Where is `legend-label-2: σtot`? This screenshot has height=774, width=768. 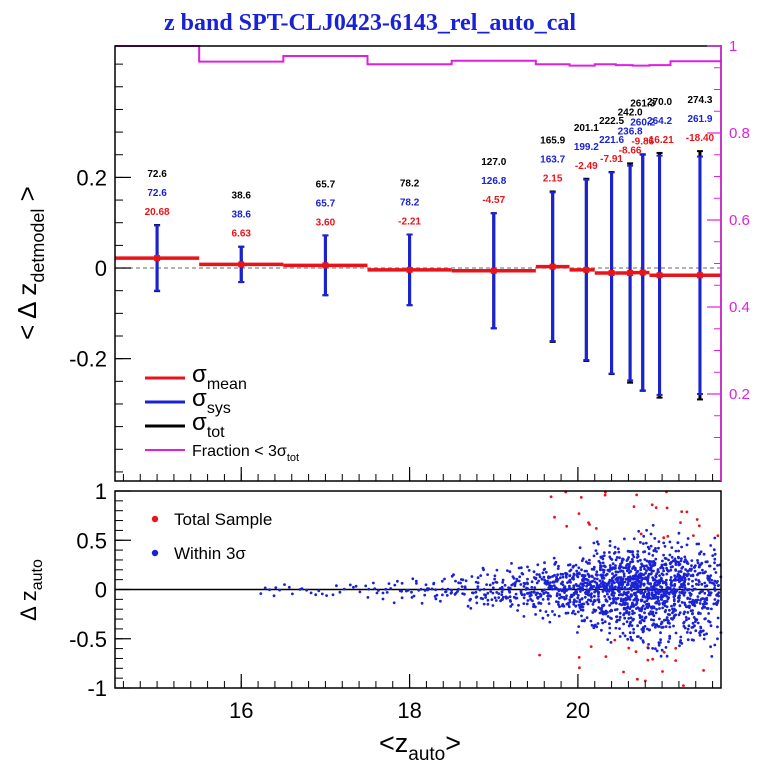
legend-label-2: σtot is located at coordinates (208, 425).